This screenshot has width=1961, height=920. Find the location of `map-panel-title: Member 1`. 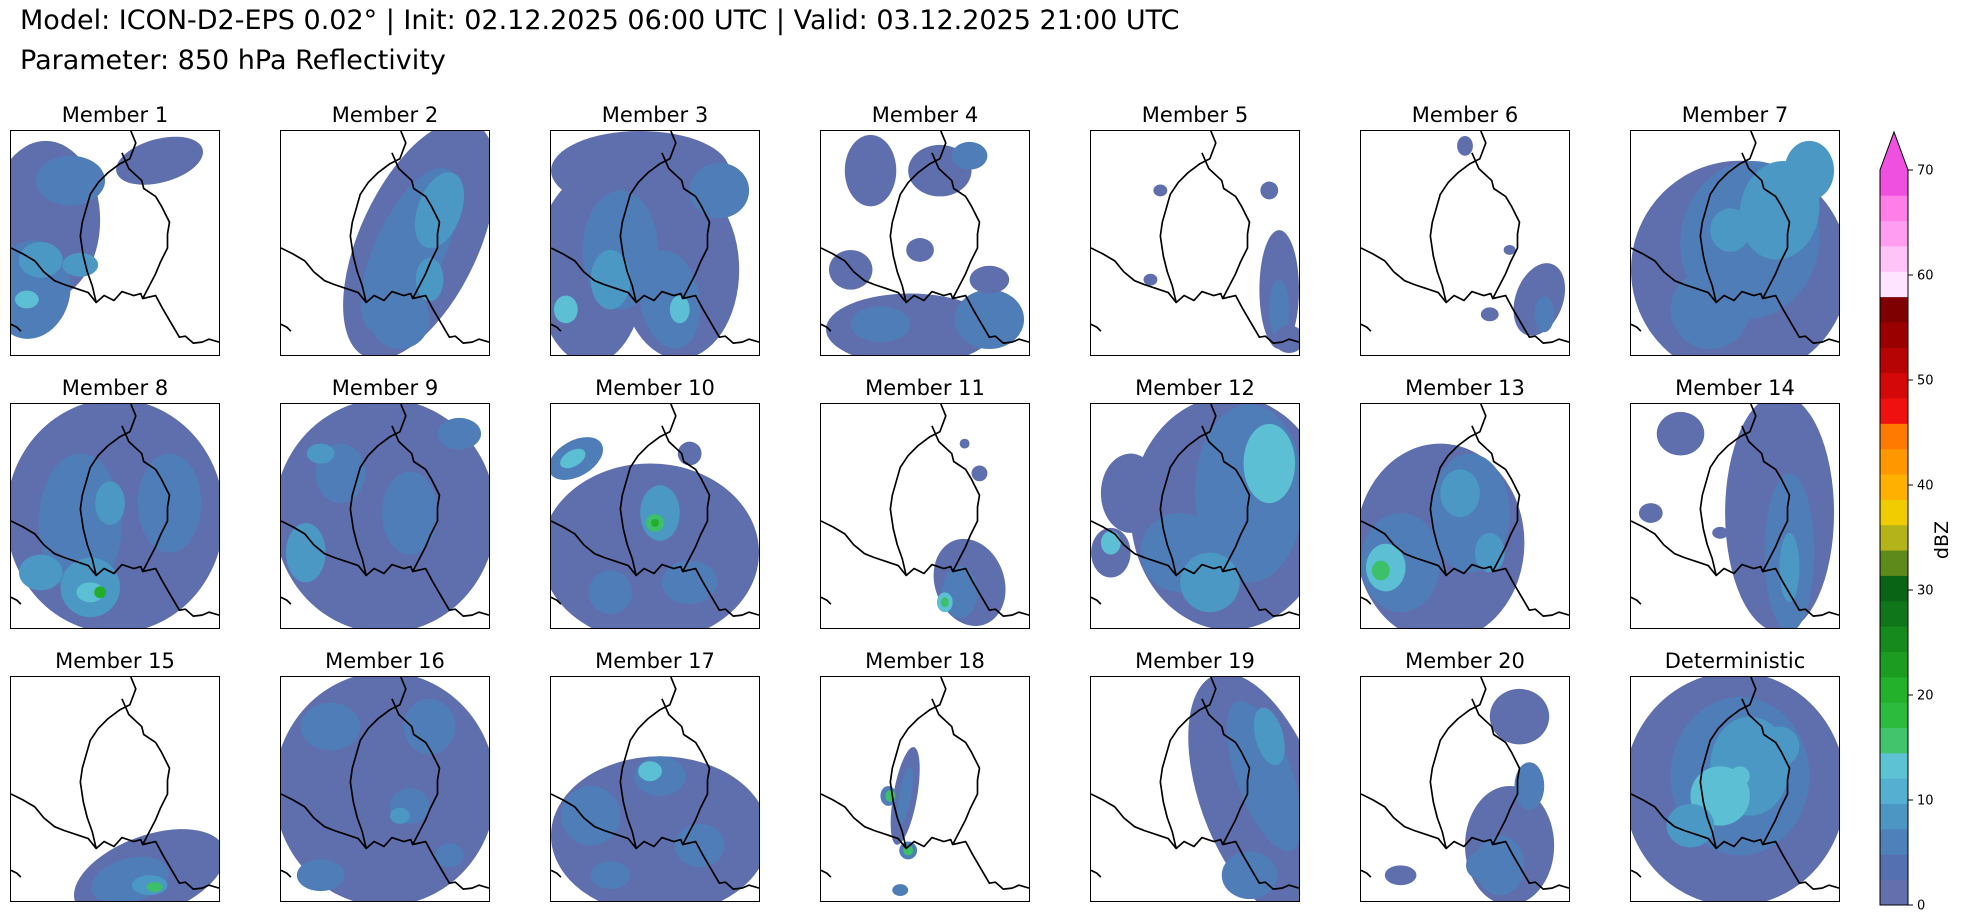

map-panel-title: Member 1 is located at coordinates (115, 115).